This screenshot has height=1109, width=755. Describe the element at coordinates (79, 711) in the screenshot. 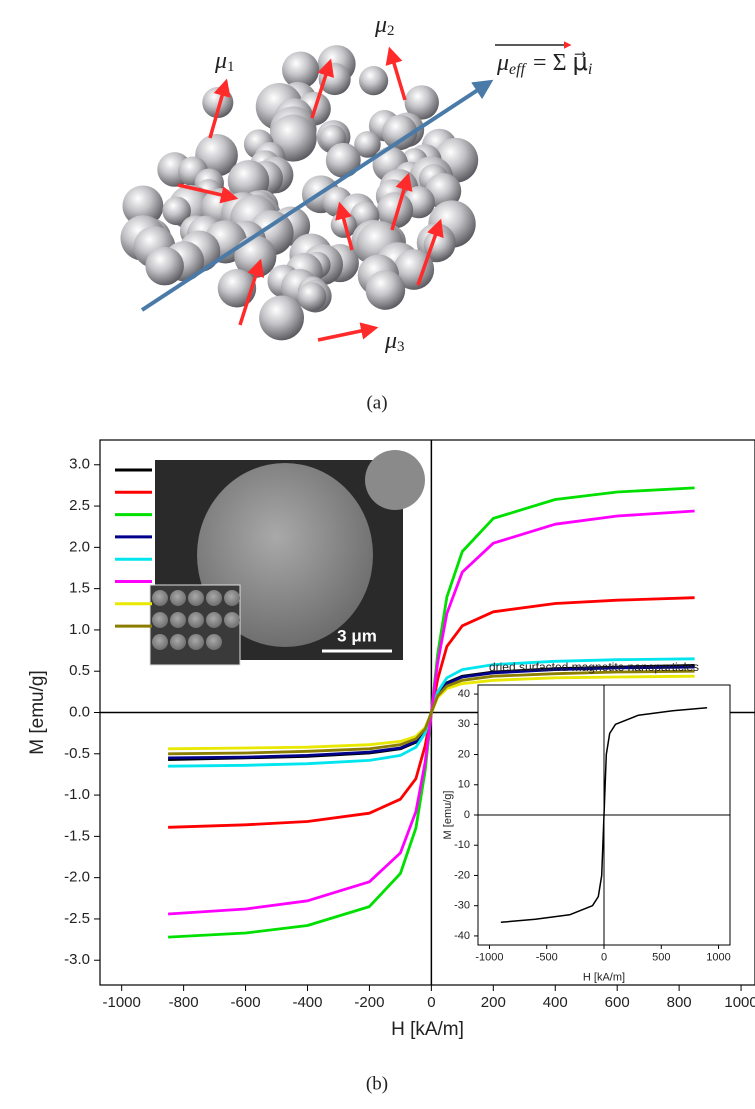

I see `y-tick-label: 0.0` at that location.